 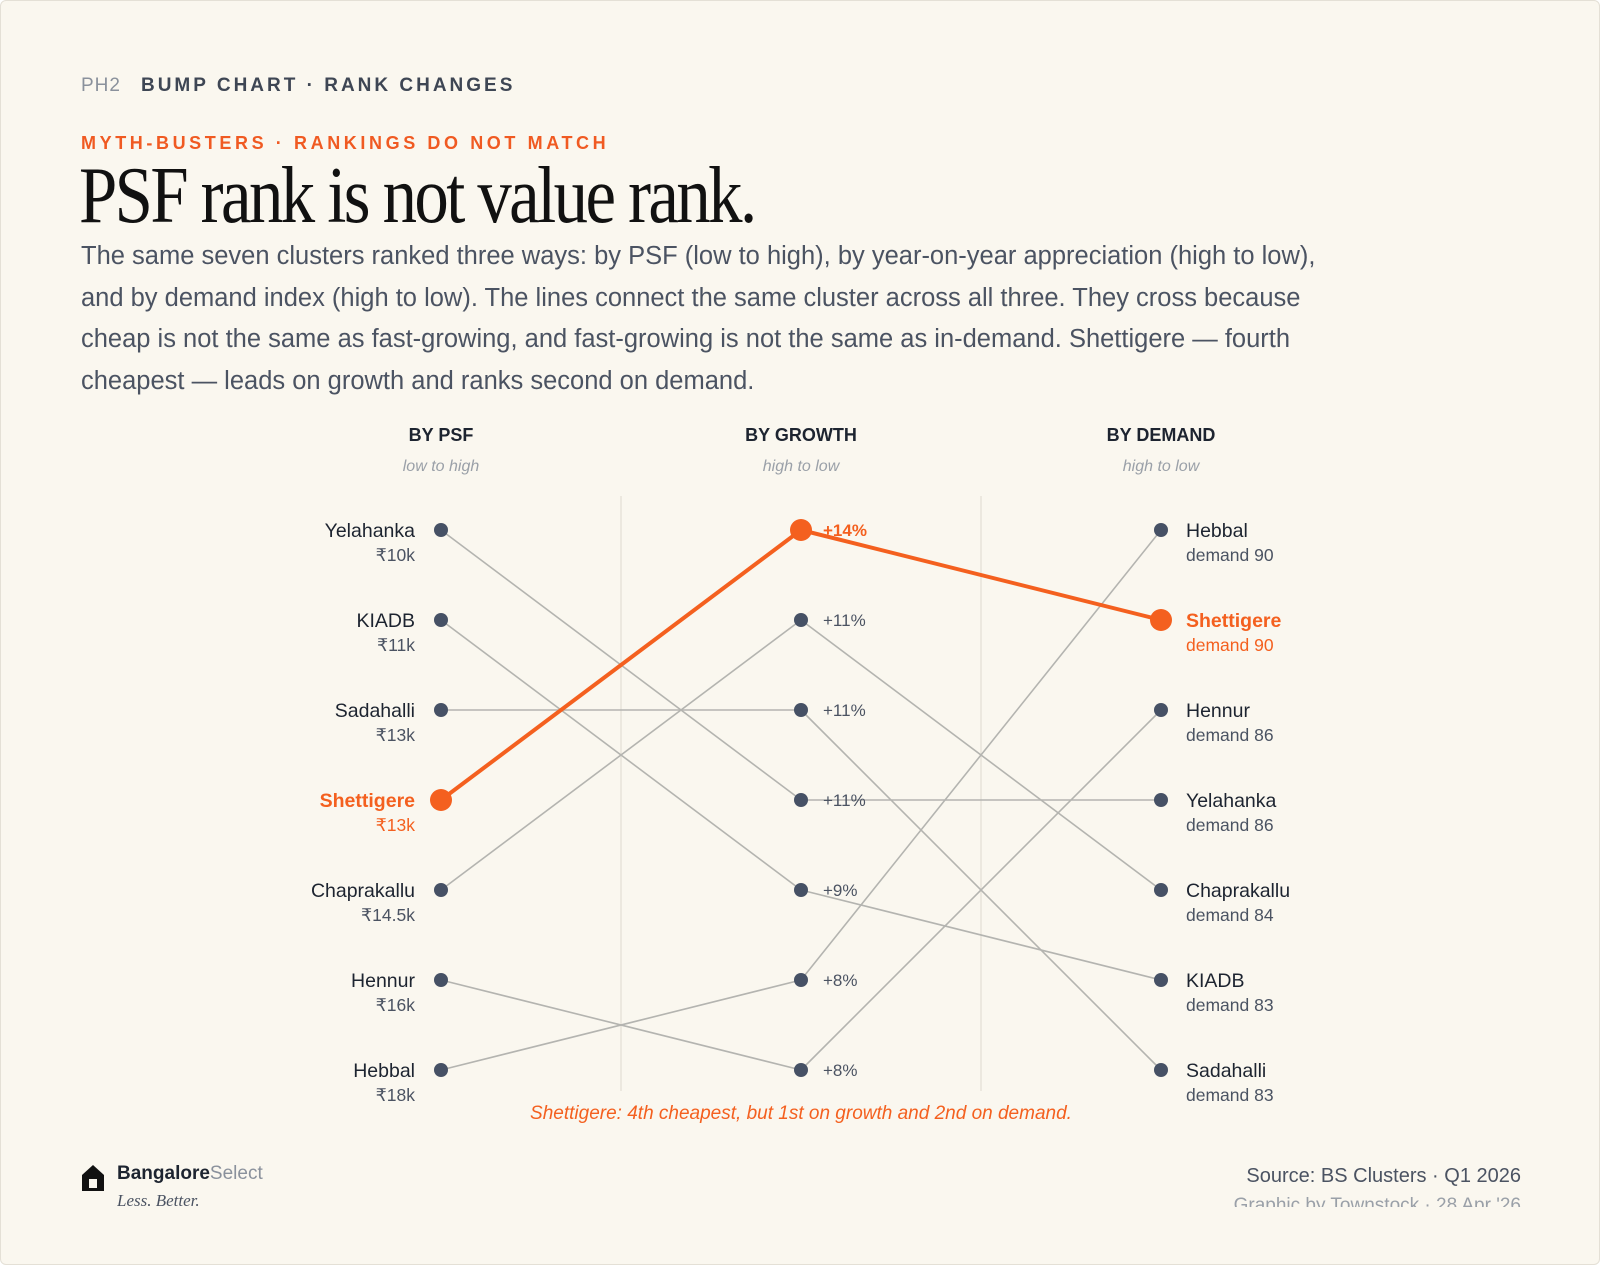 I want to click on label-psf-name-sadahalli: Sadahalli, so click(x=375, y=711).